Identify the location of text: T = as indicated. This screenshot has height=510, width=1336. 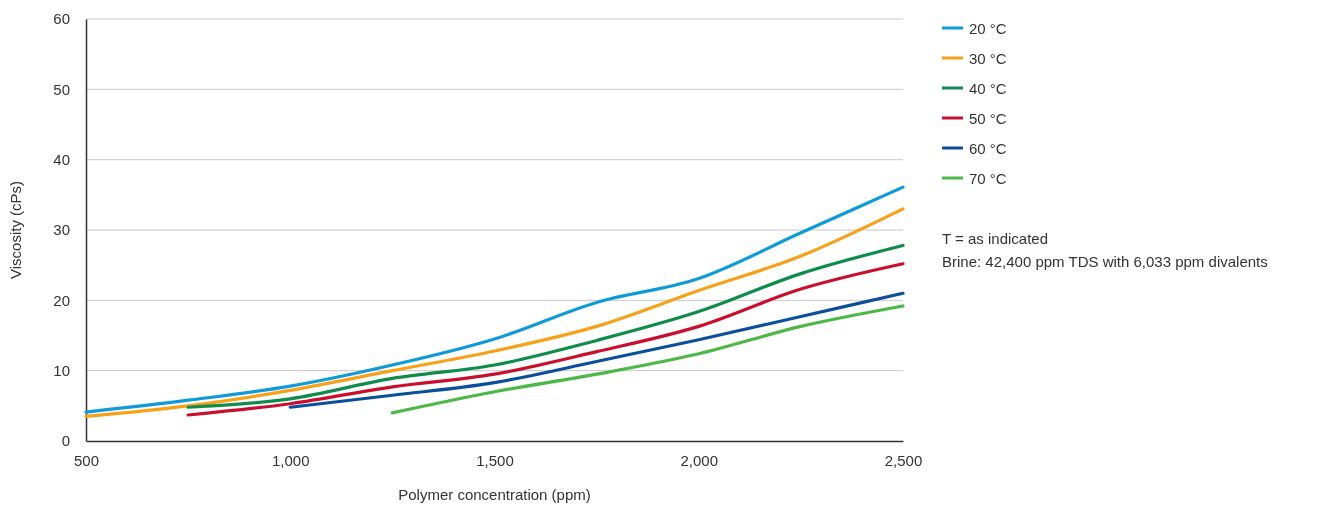
(995, 238).